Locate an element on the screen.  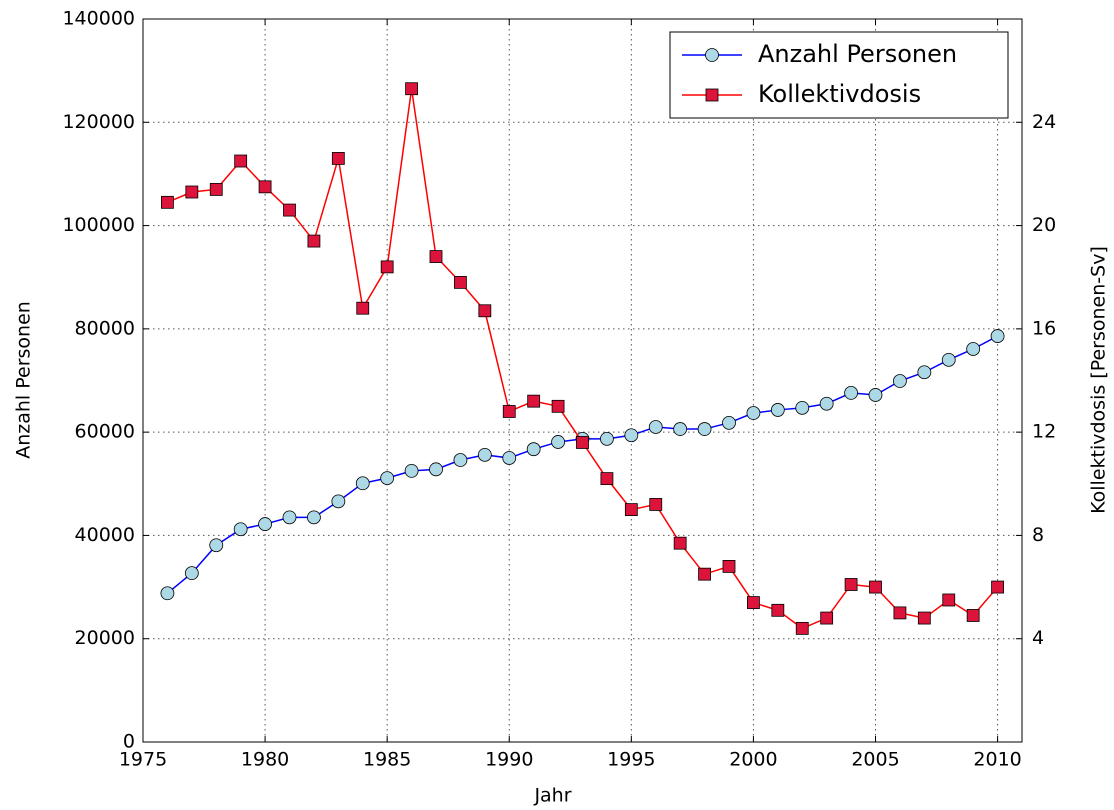
legend-box is located at coordinates (839, 75).